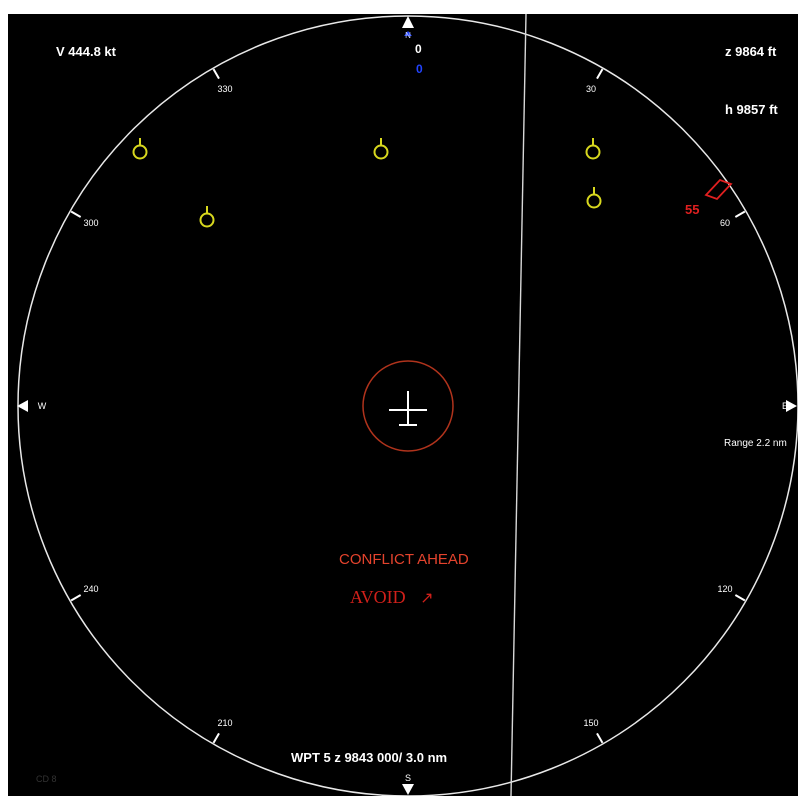 The height and width of the screenshot is (796, 798). I want to click on altitude-z-readout: z 9864 ft, so click(751, 51).